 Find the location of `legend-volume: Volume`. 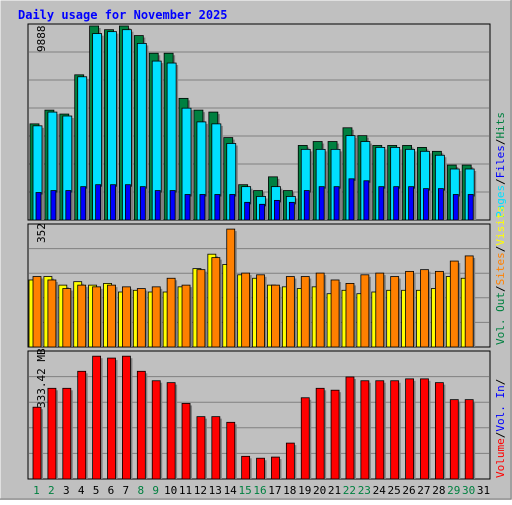

legend-volume: Volume is located at coordinates (500, 458).